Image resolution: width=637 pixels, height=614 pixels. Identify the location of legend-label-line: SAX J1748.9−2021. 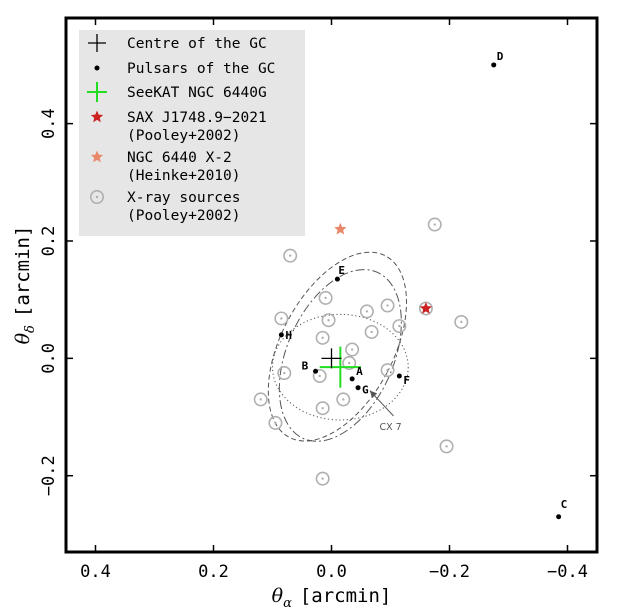
(197, 118).